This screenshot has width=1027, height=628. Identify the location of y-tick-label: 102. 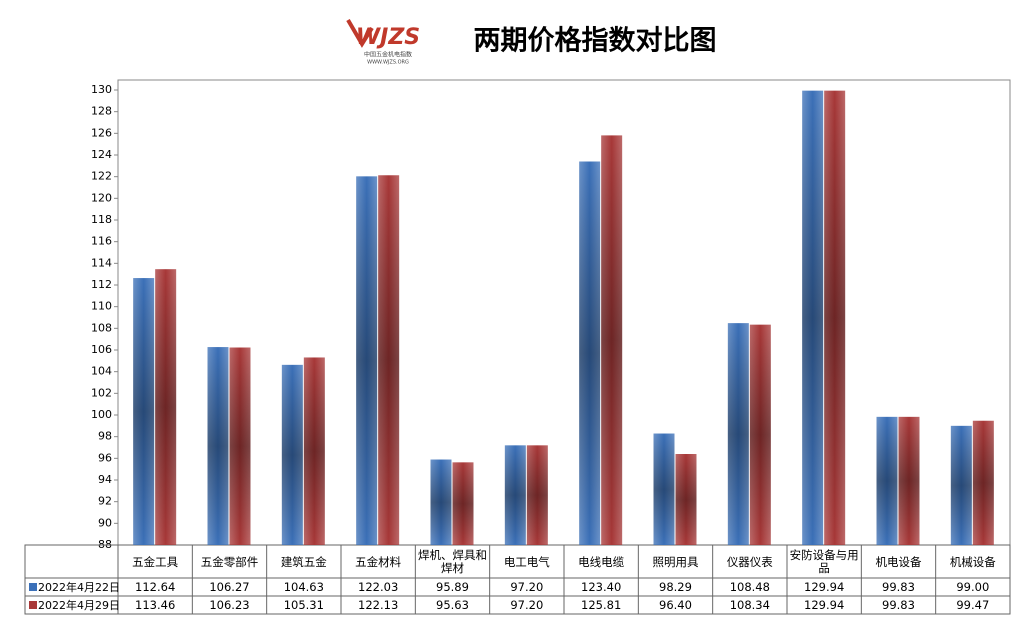
(101, 392).